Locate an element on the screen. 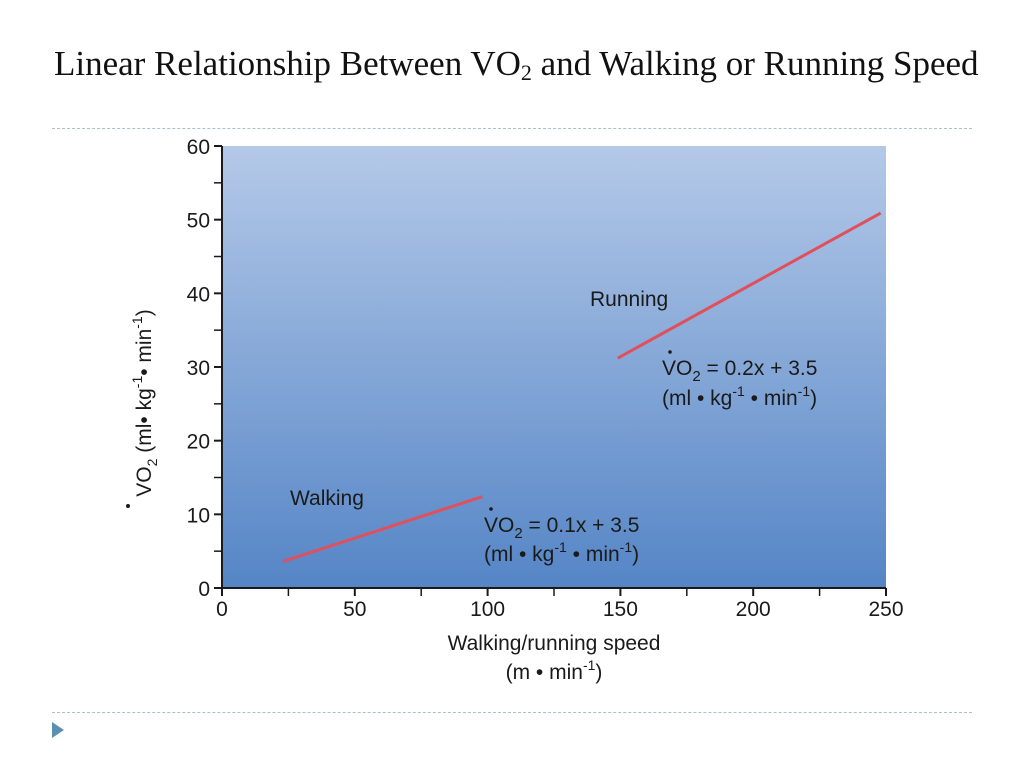 The width and height of the screenshot is (1024, 768). y-tick-label: 20 is located at coordinates (198, 442).